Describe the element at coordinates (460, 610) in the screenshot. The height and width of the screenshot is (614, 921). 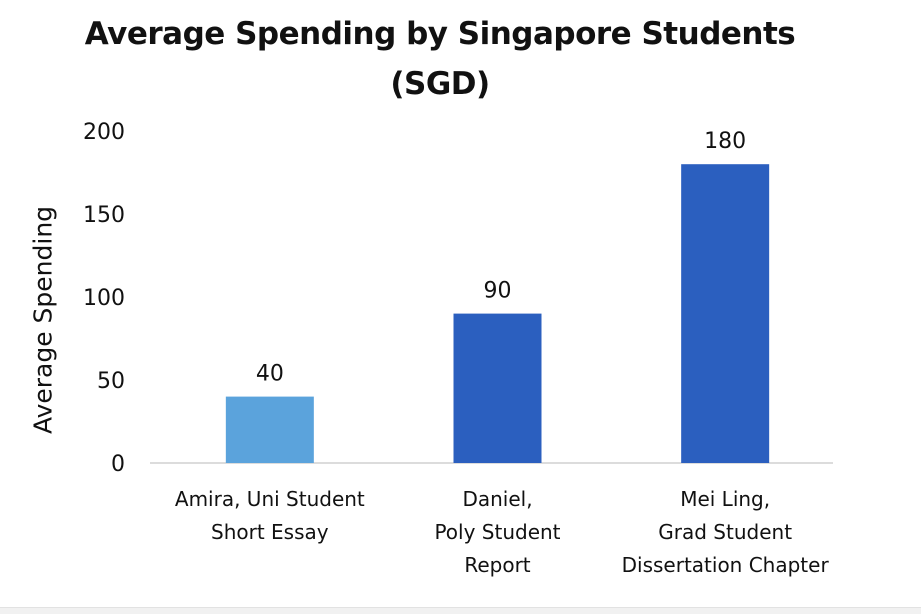
I see `bottom-divider` at that location.